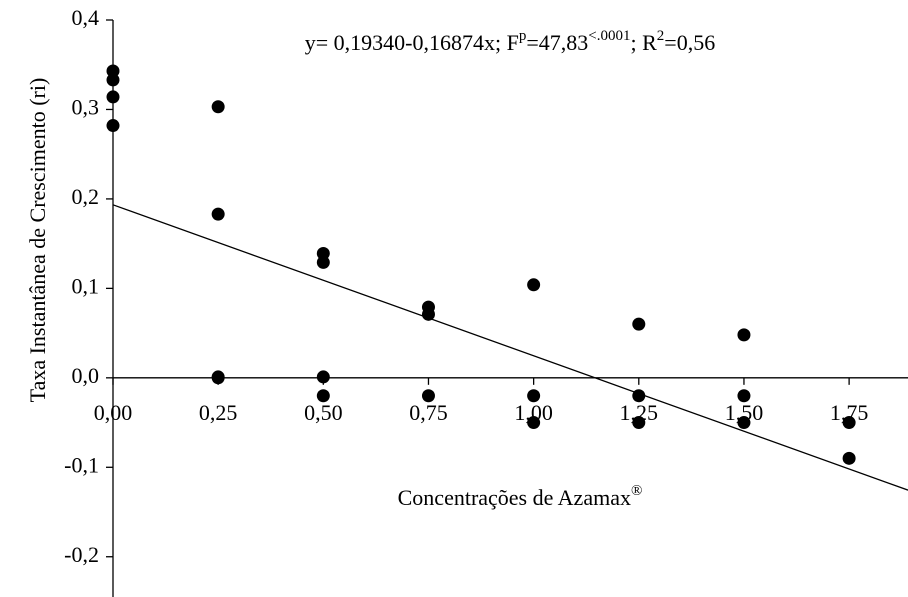 The height and width of the screenshot is (597, 908). What do you see at coordinates (412, 42) in the screenshot?
I see `annotation-part: y= 0,19340-0,16874x; F` at bounding box center [412, 42].